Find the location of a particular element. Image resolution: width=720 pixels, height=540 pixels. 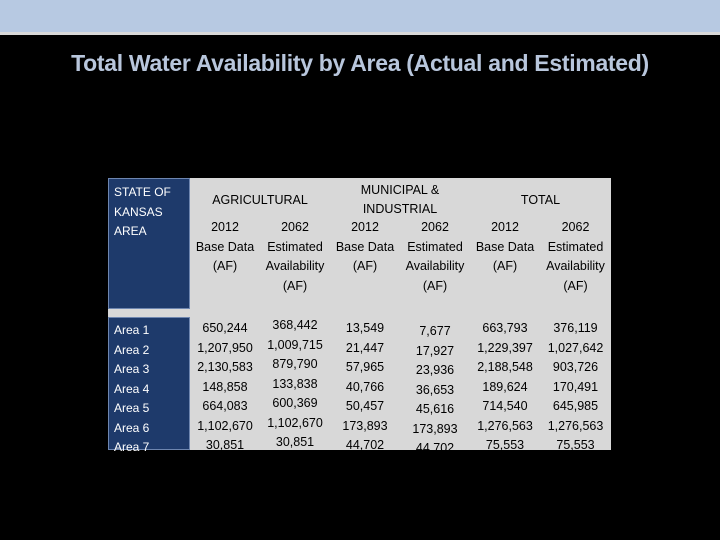

subheader-ag-2012: 2012 Base Data (AF) is located at coordinates (225, 247).